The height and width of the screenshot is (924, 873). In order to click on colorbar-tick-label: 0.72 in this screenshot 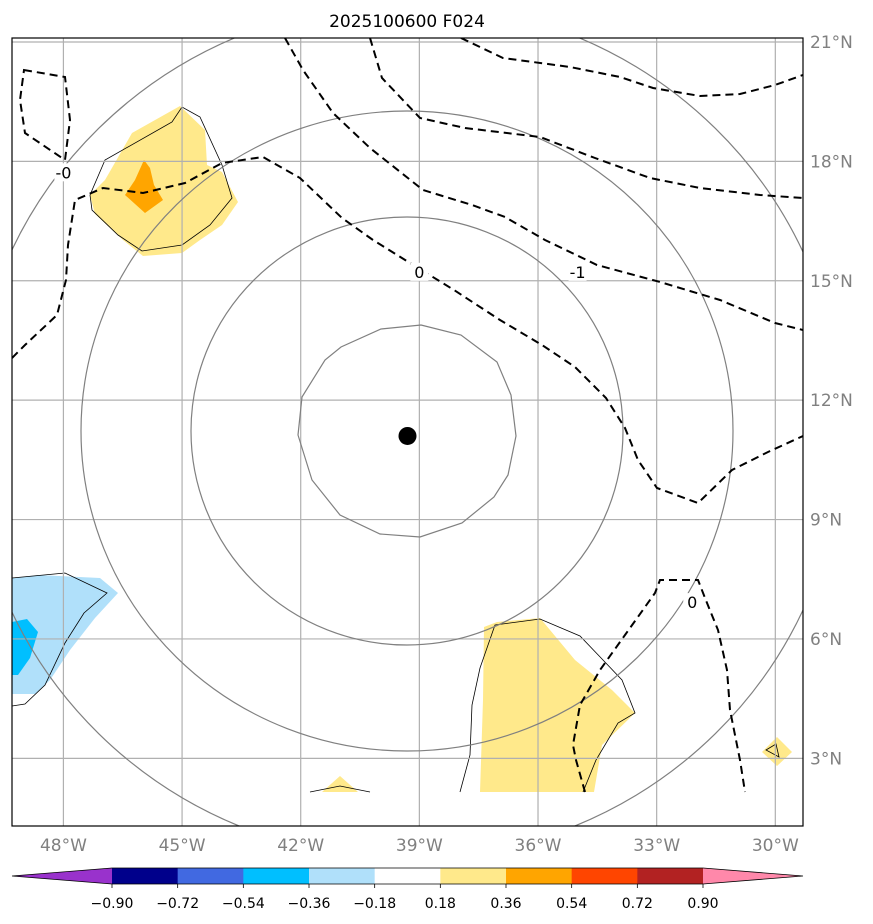, I will do `click(637, 904)`.